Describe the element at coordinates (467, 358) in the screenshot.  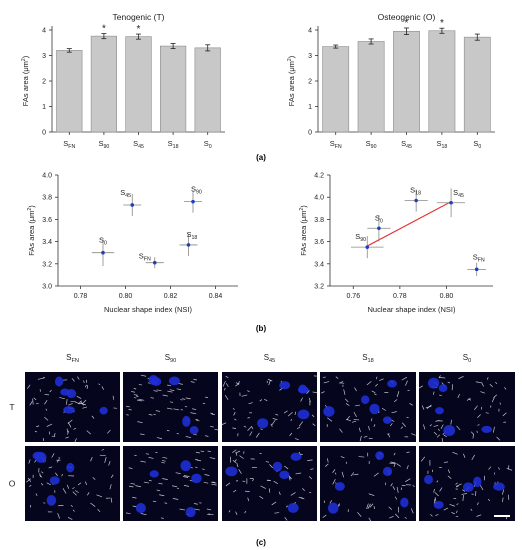
I see `column-label: S0` at that location.